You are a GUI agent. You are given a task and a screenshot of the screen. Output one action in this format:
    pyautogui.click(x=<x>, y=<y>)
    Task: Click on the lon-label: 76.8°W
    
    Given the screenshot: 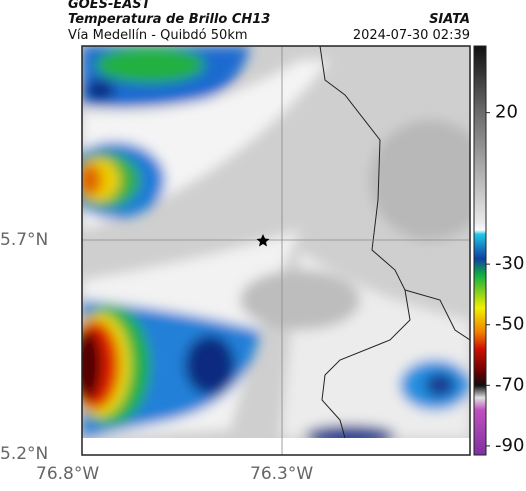 What is the action you would take?
    pyautogui.click(x=68, y=474)
    